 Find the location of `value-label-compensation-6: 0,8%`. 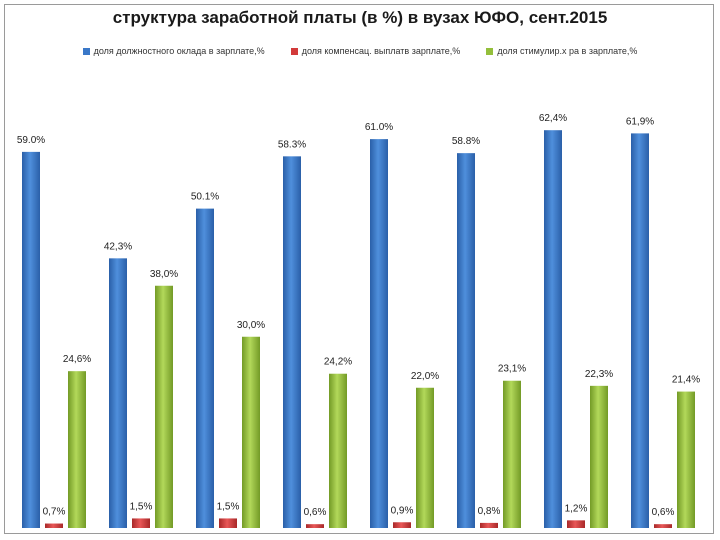

value-label-compensation-6: 0,8% is located at coordinates (489, 511).